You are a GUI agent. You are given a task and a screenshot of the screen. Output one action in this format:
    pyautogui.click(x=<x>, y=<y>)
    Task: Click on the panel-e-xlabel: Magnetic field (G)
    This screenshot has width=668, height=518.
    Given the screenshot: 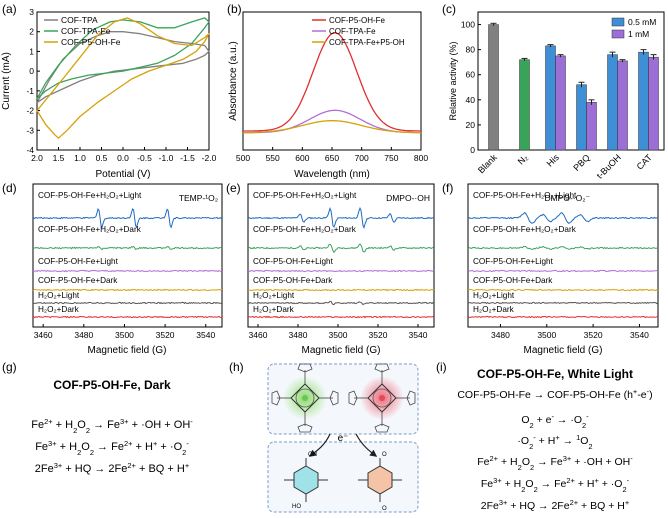 What is the action you would take?
    pyautogui.click(x=341, y=350)
    